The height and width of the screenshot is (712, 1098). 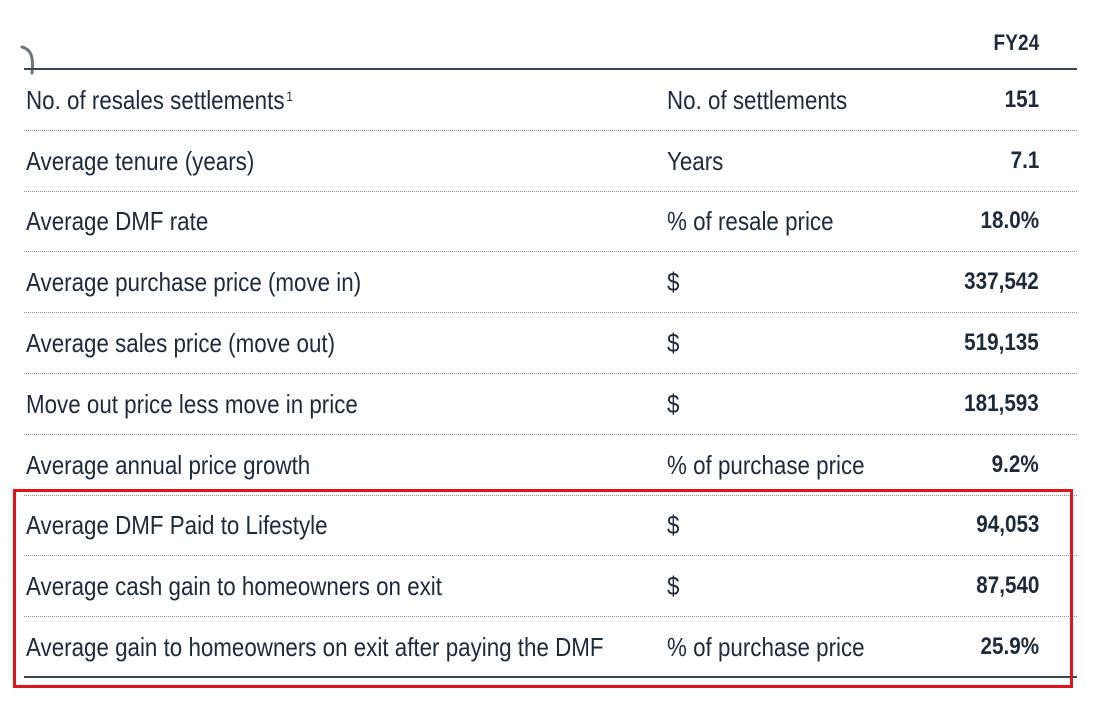 What do you see at coordinates (1021, 99) in the screenshot?
I see `fy24-value: 151` at bounding box center [1021, 99].